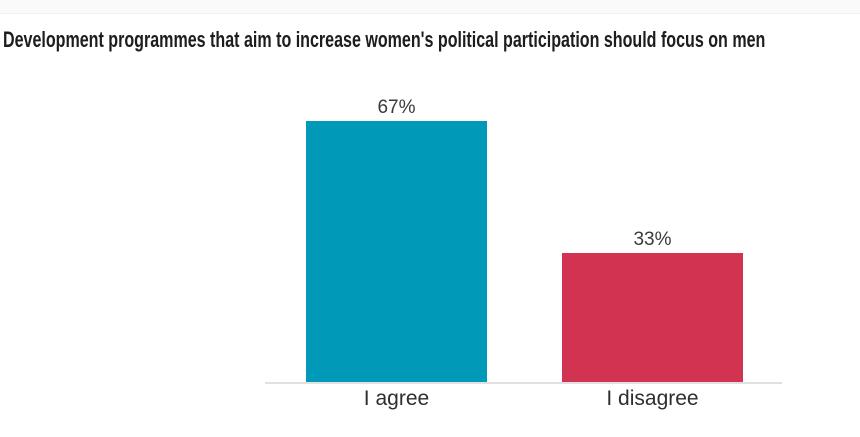 This screenshot has height=437, width=860. What do you see at coordinates (652, 317) in the screenshot?
I see `bar-disagree` at bounding box center [652, 317].